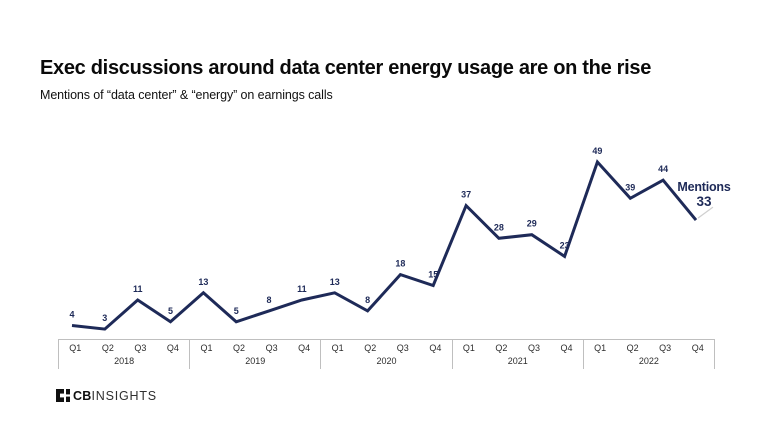  I want to click on point-value-label: 37, so click(466, 195).